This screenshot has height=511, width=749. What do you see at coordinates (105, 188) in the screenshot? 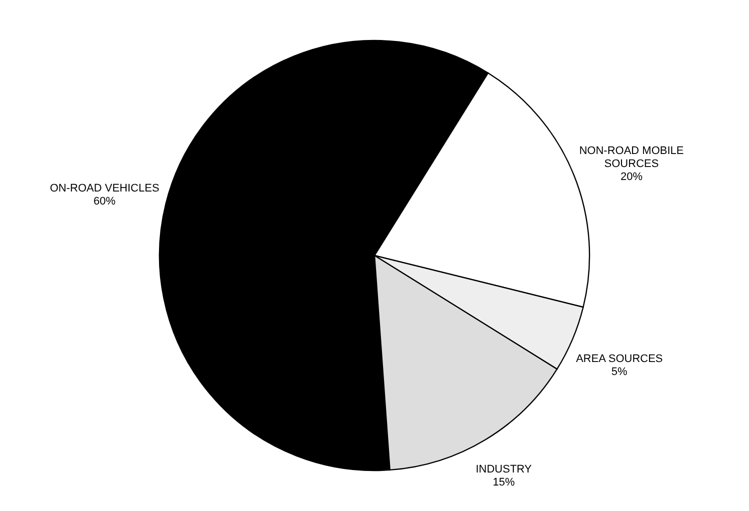
I see `slice-label: ON-ROAD VEHICLES` at bounding box center [105, 188].